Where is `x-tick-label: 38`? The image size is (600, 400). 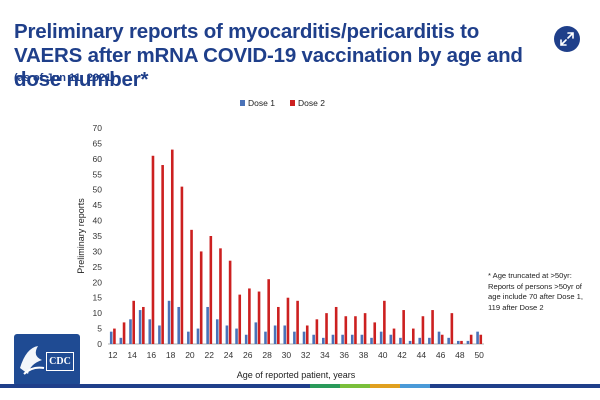
x-tick-label: 38 is located at coordinates (364, 355).